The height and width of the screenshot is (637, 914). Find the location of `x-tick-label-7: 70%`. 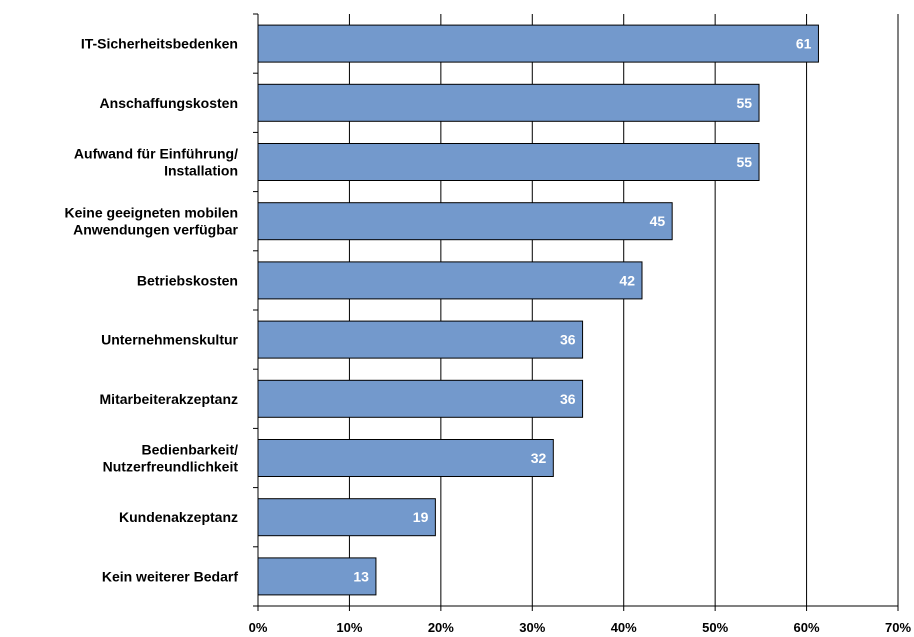

x-tick-label-7: 70% is located at coordinates (898, 627).